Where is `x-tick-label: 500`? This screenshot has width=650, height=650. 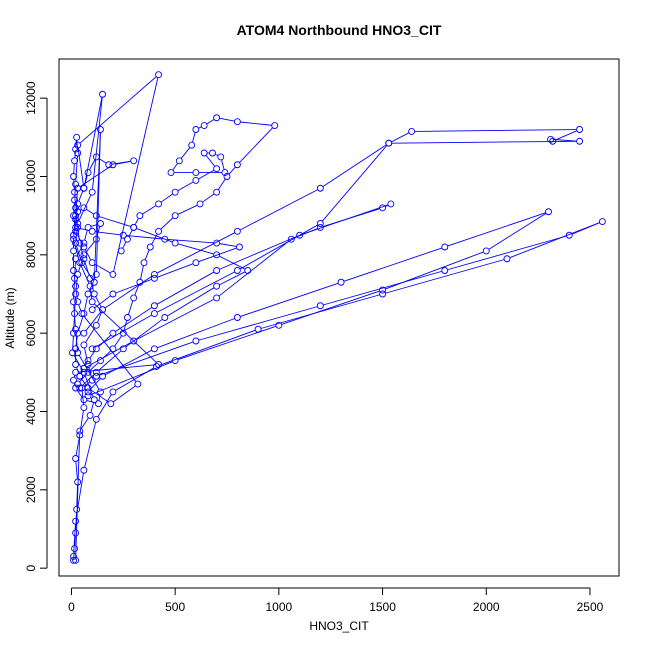
x-tick-label: 500 is located at coordinates (175, 607).